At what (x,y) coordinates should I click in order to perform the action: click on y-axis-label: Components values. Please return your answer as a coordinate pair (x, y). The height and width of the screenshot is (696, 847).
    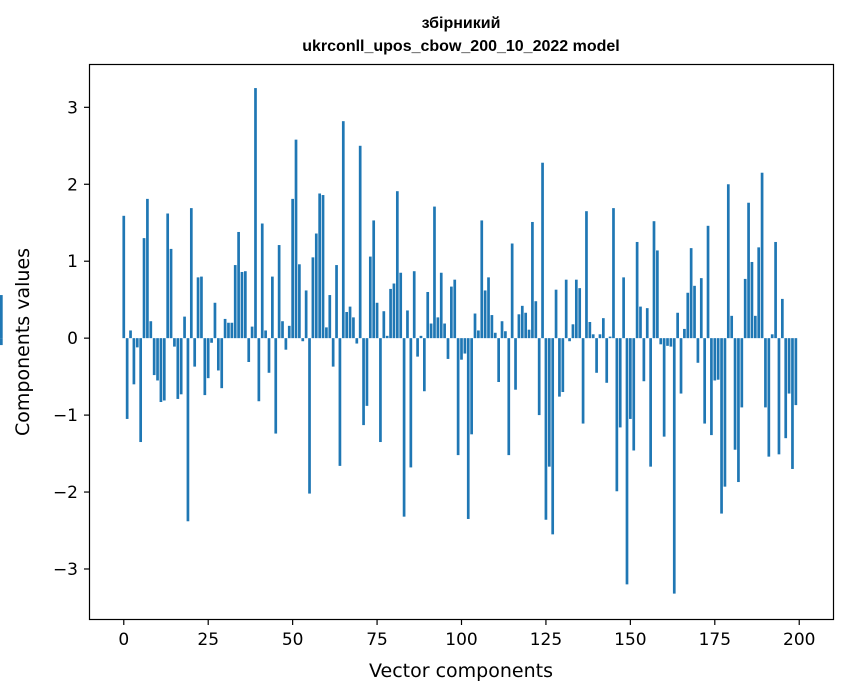
    Looking at the image, I should click on (23, 342).